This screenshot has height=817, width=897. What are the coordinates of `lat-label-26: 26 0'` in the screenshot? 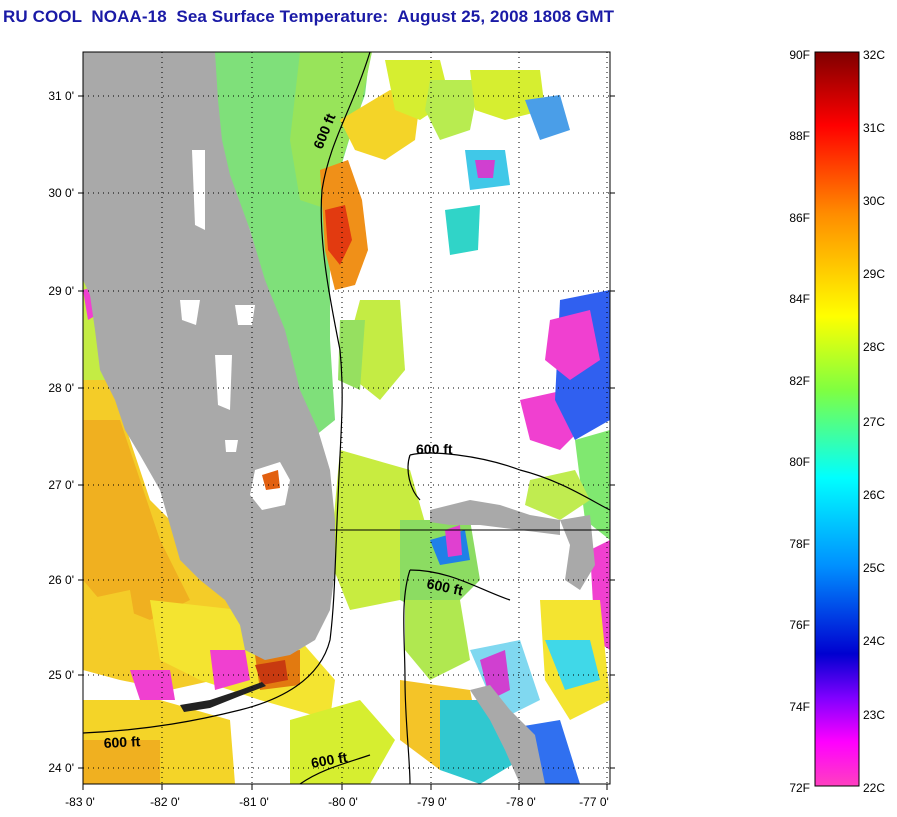 It's located at (61, 580).